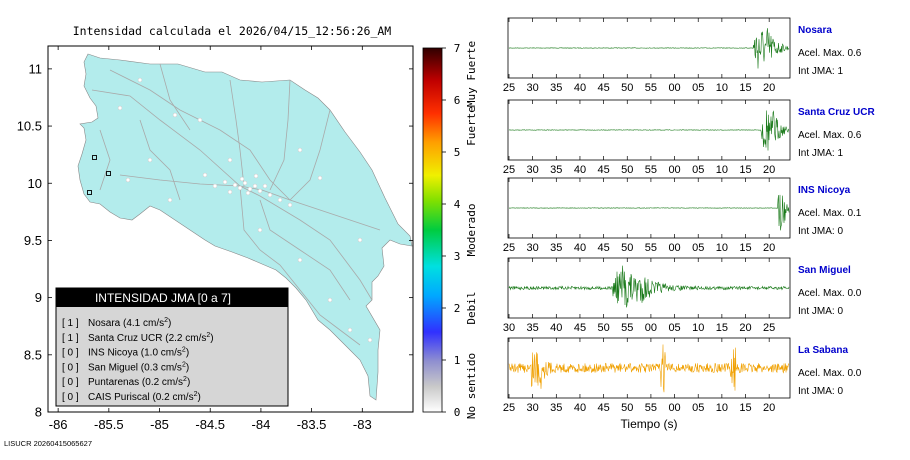  Describe the element at coordinates (457, 256) in the screenshot. I see `colorbar-tick-label: 3` at that location.